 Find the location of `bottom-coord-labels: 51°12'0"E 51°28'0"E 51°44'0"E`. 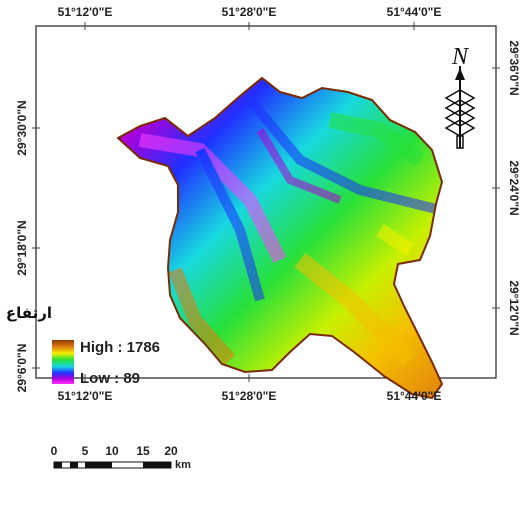

bottom-coord-labels: 51°12'0"E 51°28'0"E 51°44'0"E is located at coordinates (250, 396).